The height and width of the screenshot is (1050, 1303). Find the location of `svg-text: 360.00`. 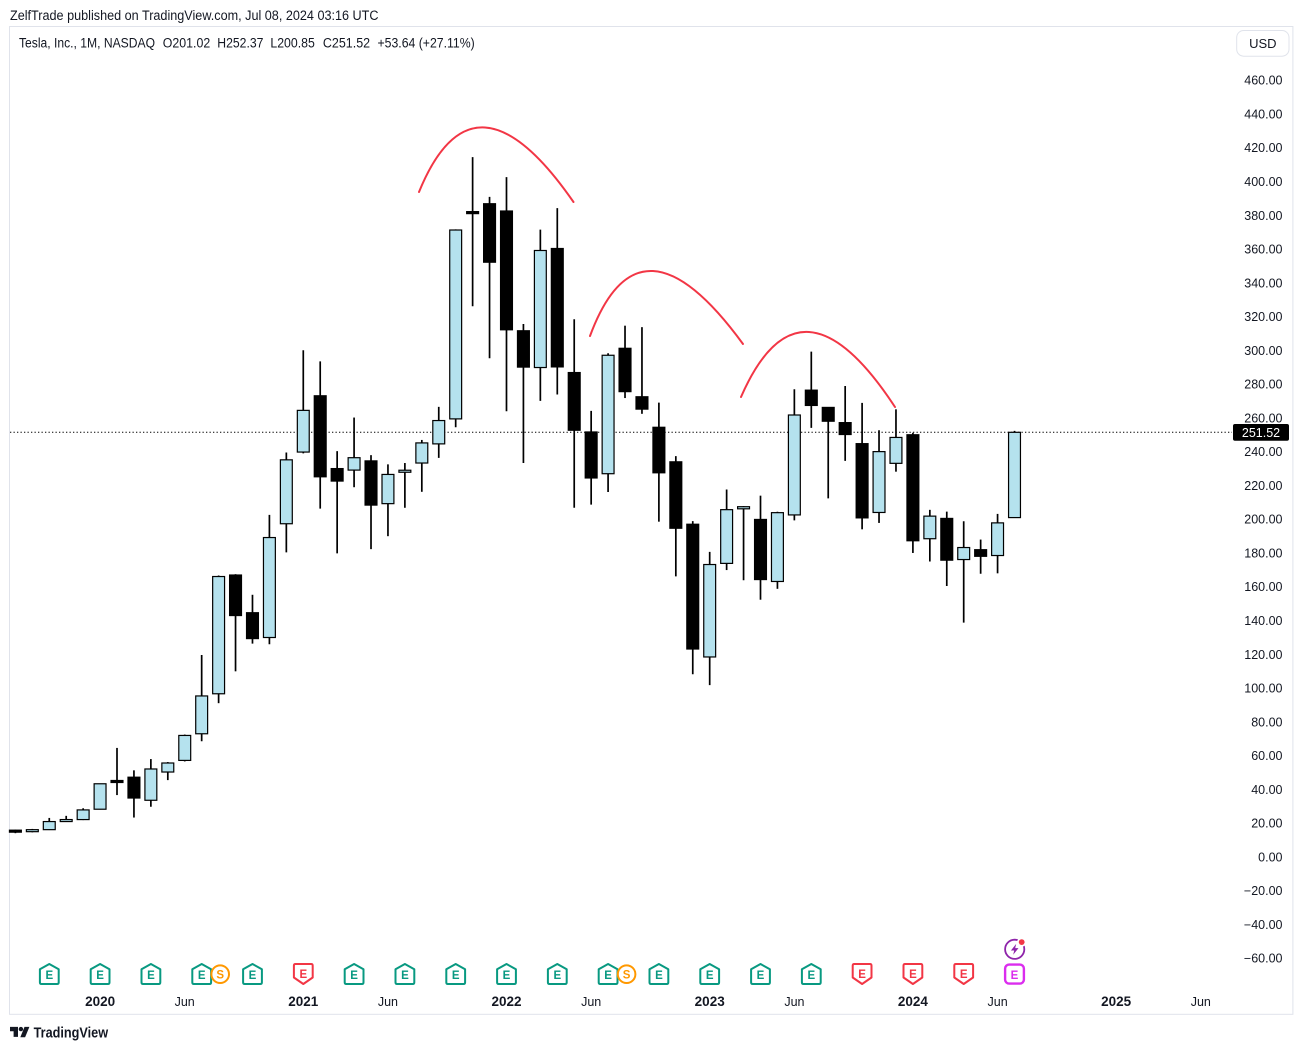

svg-text: 360.00 is located at coordinates (1263, 250).